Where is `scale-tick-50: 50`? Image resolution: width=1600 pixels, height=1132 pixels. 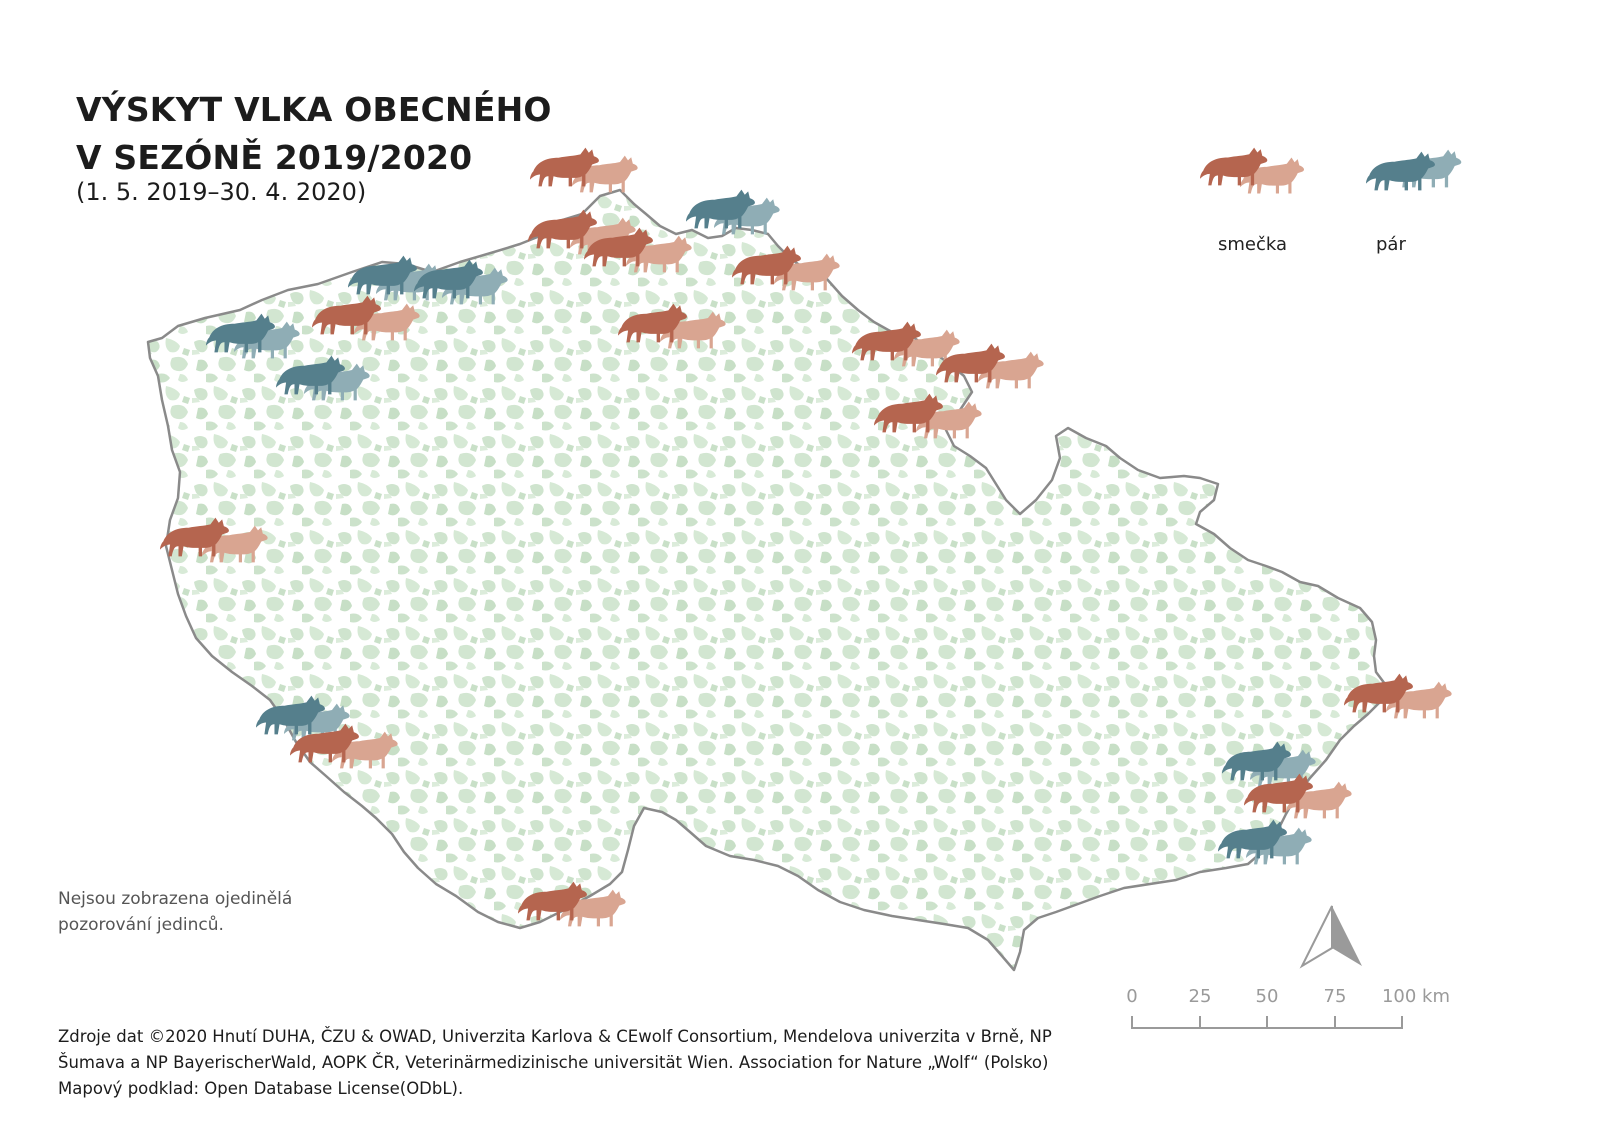 scale-tick-50: 50 is located at coordinates (1267, 996).